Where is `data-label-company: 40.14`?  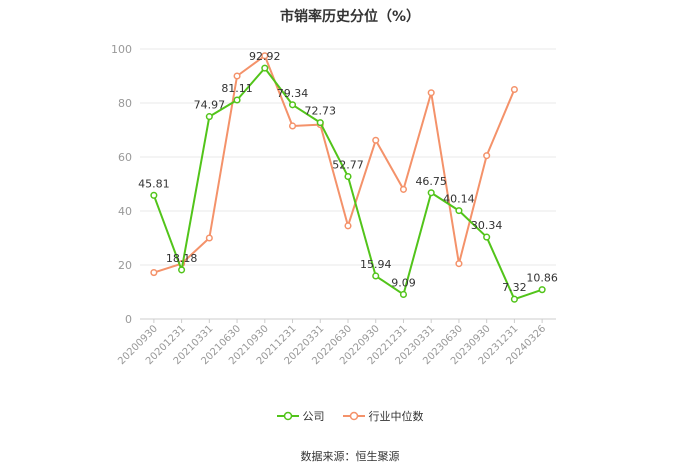
data-label-company: 40.14 is located at coordinates (459, 199).